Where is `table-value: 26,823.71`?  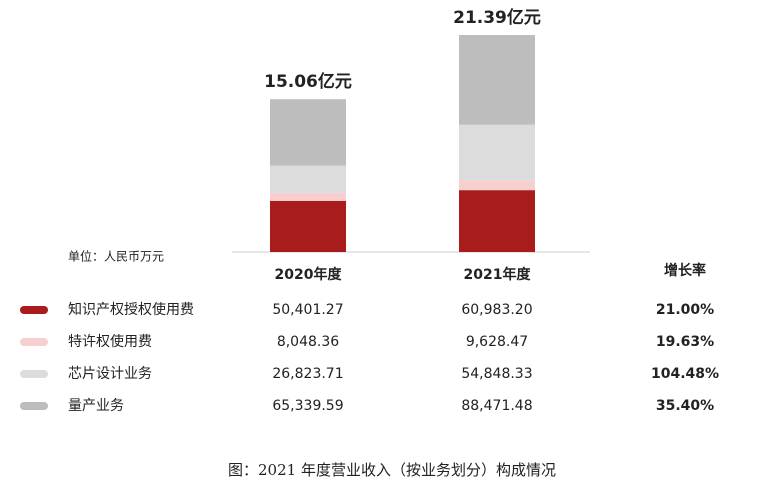
table-value: 26,823.71 is located at coordinates (307, 374).